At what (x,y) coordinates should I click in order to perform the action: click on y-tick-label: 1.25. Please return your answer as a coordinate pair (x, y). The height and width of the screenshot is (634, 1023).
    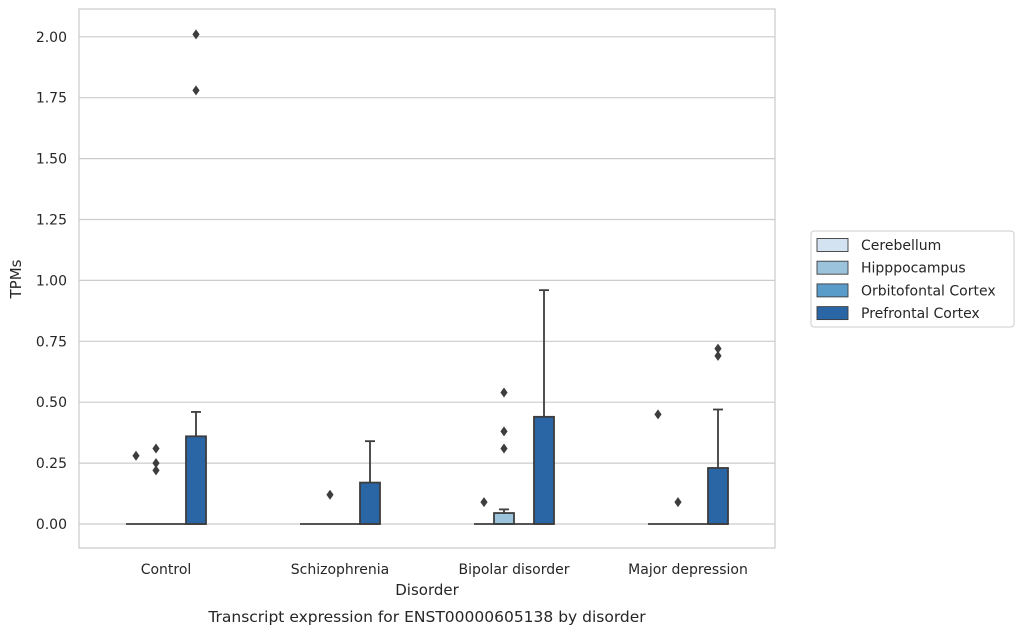
    Looking at the image, I should click on (51, 221).